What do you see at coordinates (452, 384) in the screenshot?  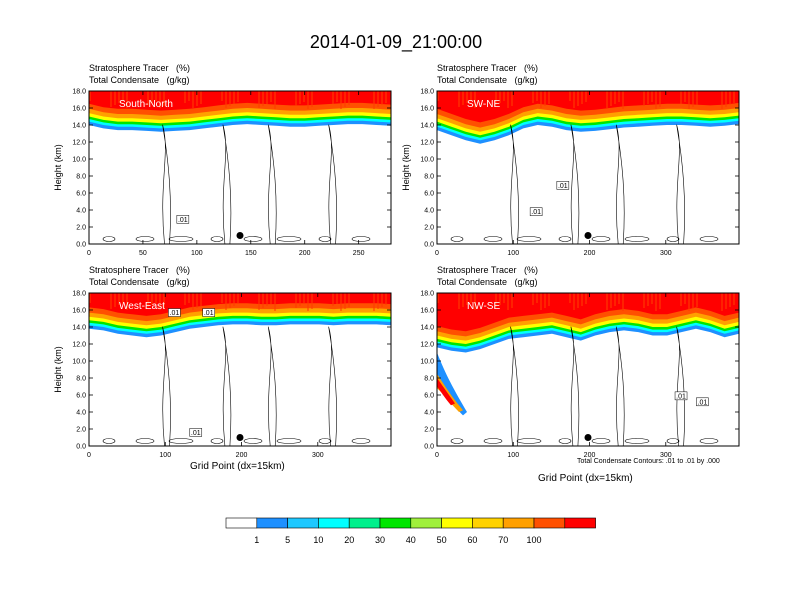 I see `tracer-plume-outer` at bounding box center [452, 384].